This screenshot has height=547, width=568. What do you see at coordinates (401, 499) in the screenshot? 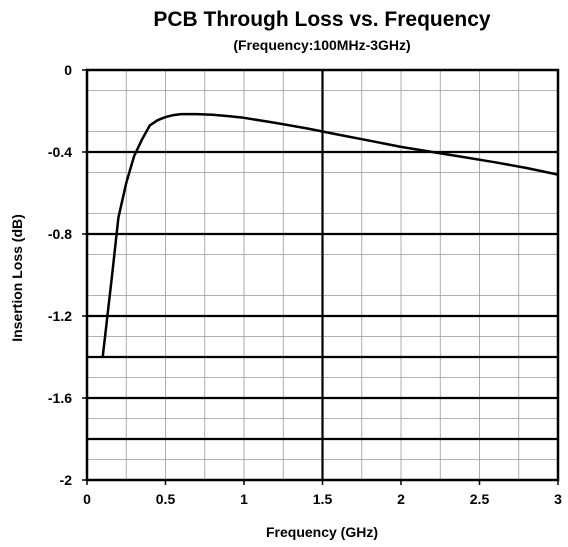
I see `x-tick-label: 2` at bounding box center [401, 499].